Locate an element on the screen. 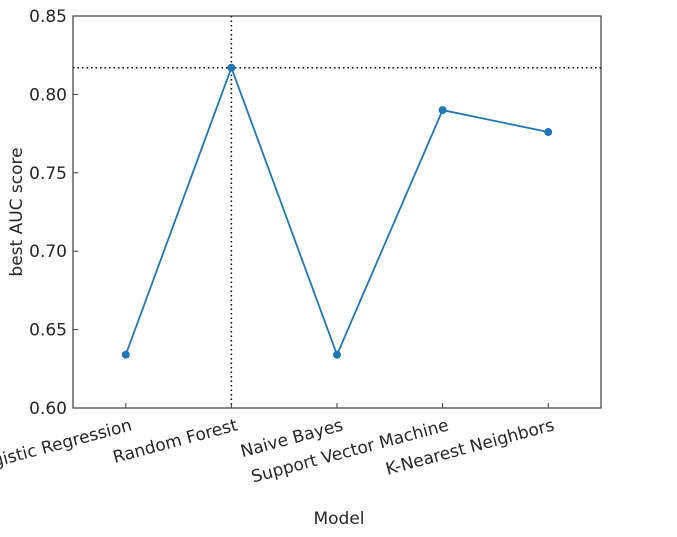  y-axis: 0.60 0.65 0.70 0.75 0.80 0.85 is located at coordinates (53, 213).